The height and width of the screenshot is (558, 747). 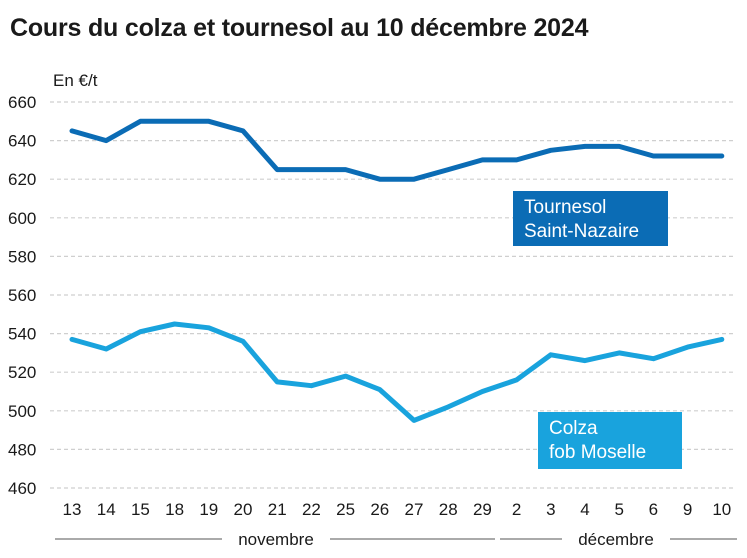 What do you see at coordinates (616, 539) in the screenshot?
I see `month-label: décembre` at bounding box center [616, 539].